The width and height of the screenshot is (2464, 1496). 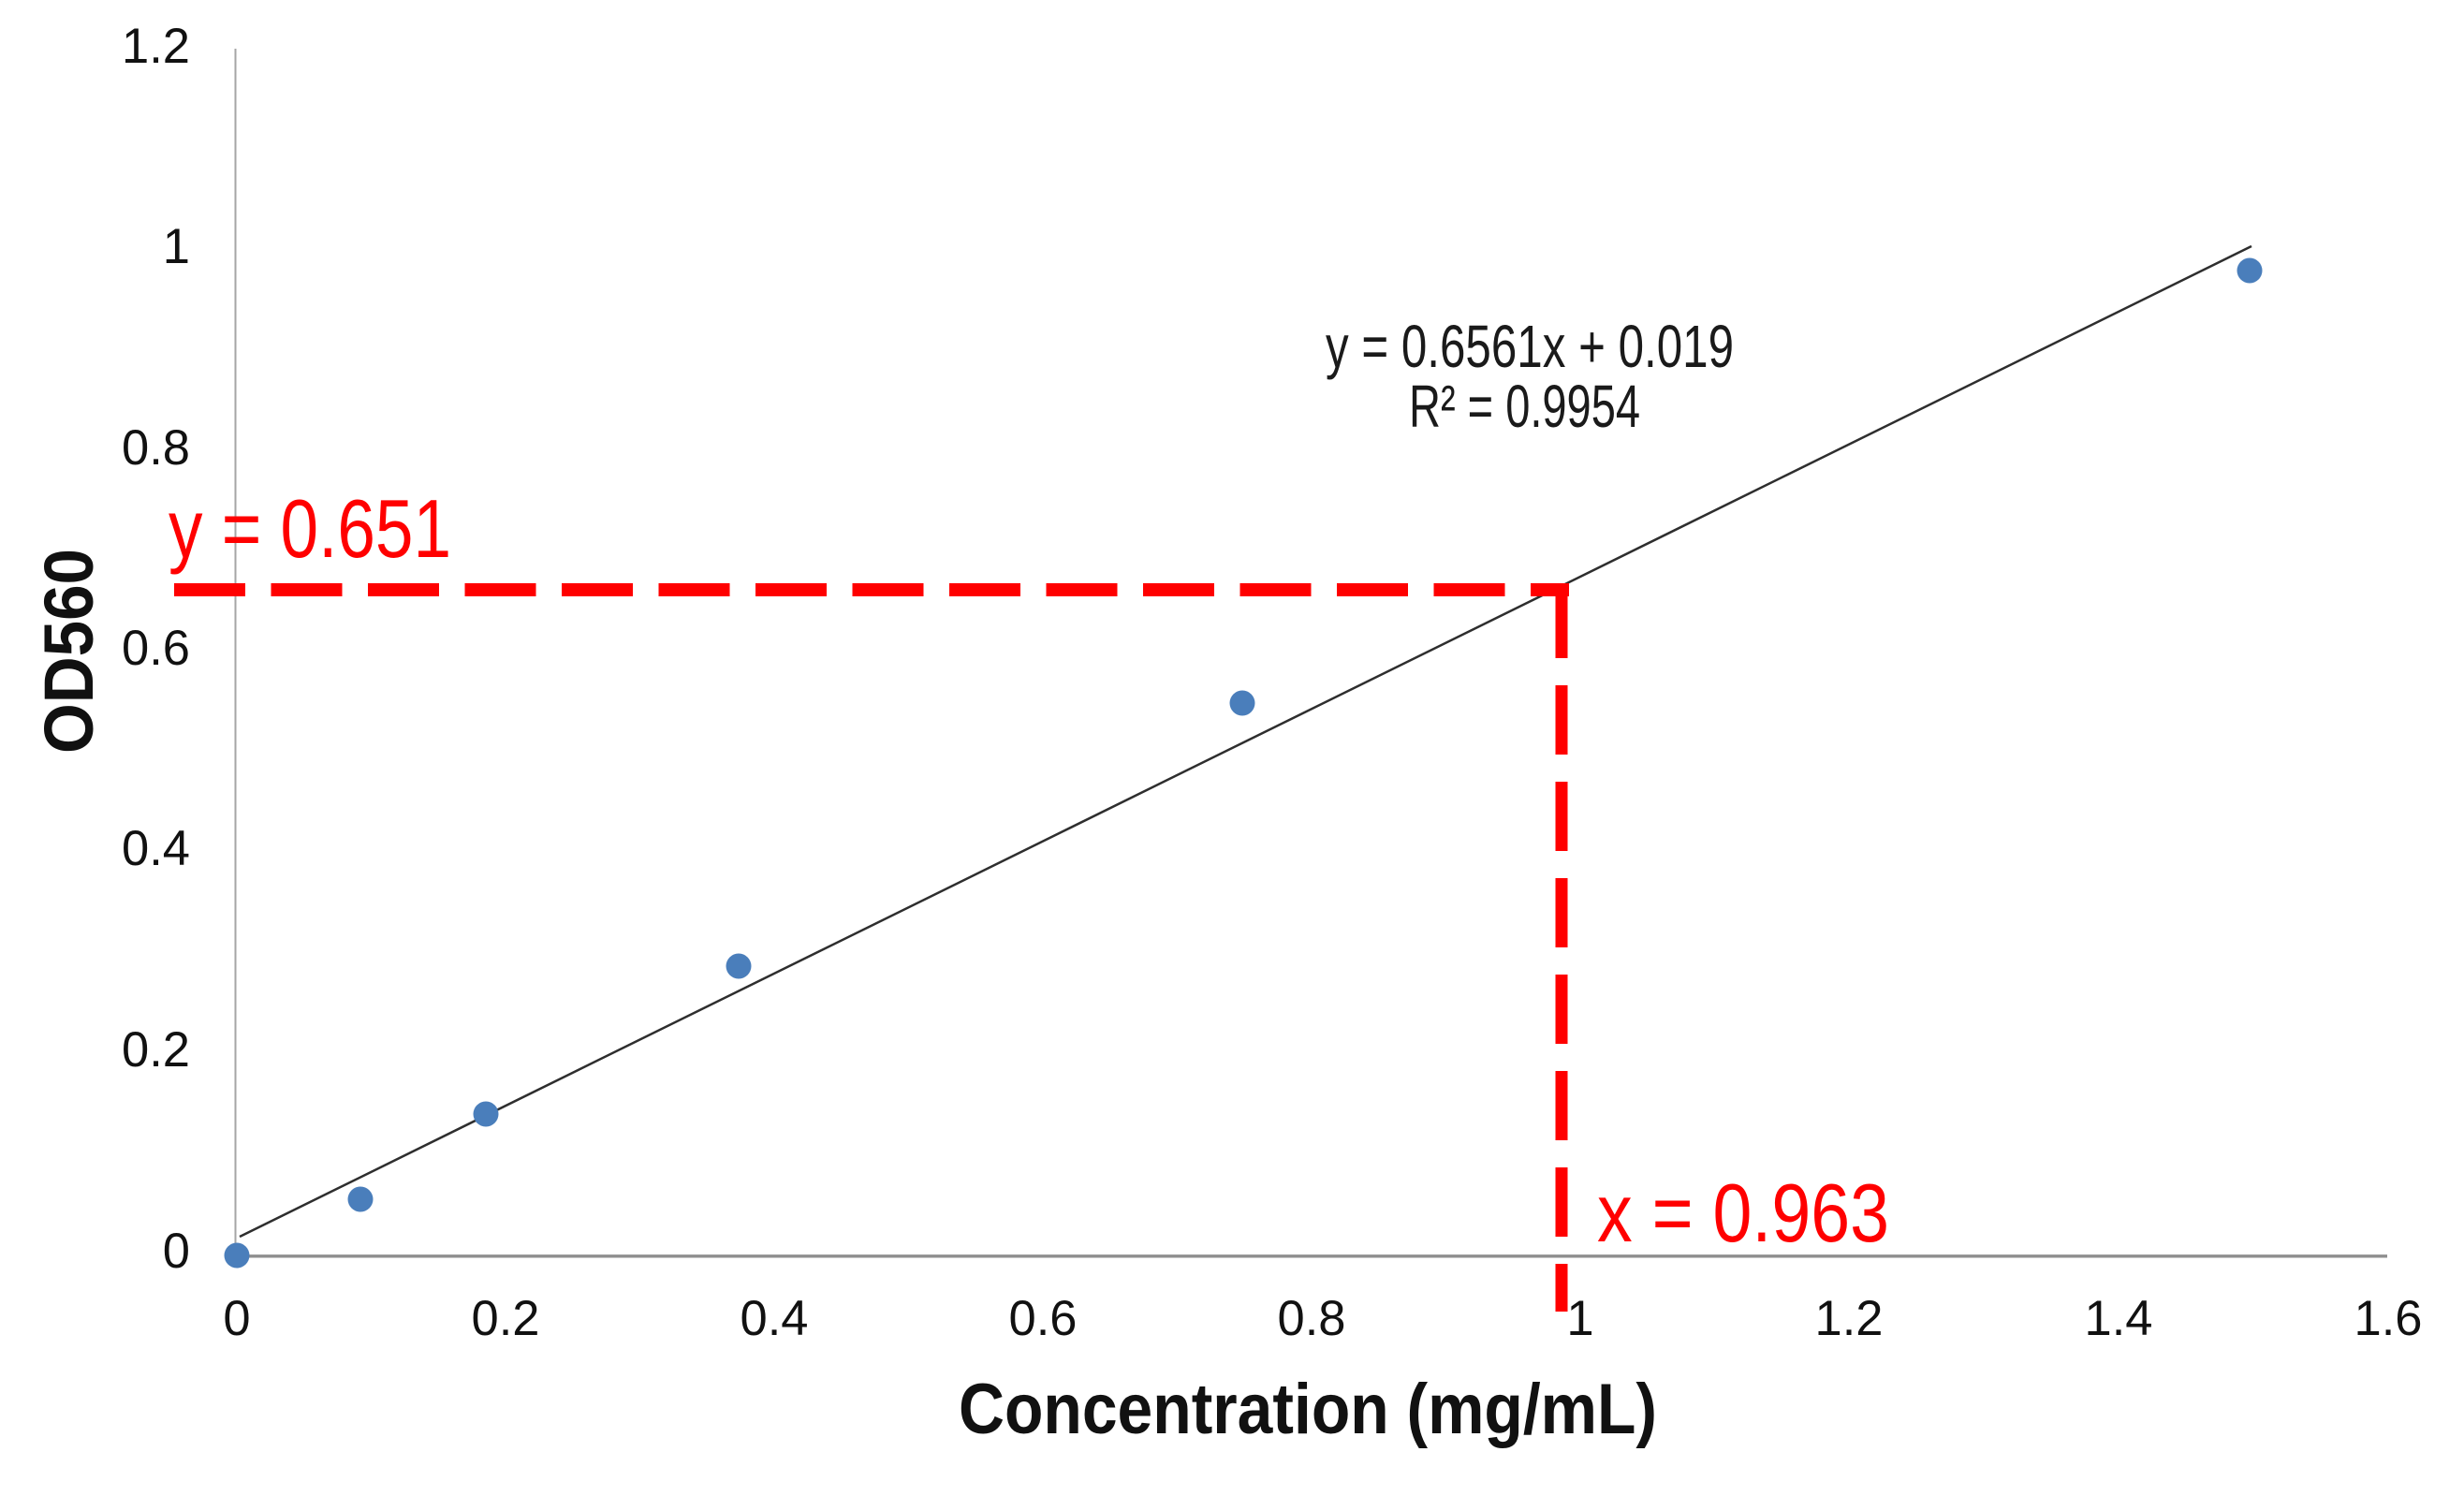 What do you see at coordinates (1530, 346) in the screenshot?
I see `svg-text: y = 0.6561x + 0.019` at bounding box center [1530, 346].